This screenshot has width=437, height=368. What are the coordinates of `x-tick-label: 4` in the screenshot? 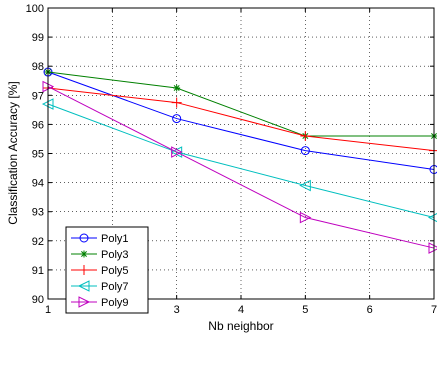 It's located at (241, 310).